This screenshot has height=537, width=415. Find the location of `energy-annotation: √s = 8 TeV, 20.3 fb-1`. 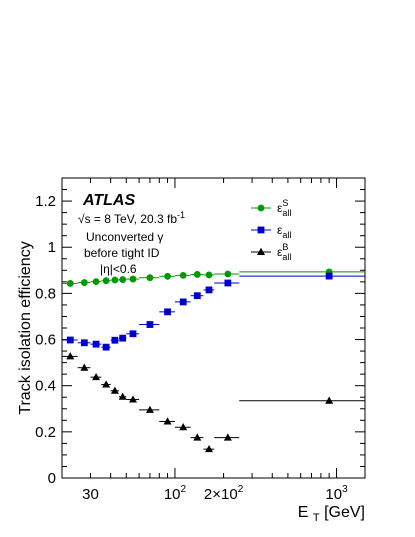

energy-annotation: √s = 8 TeV, 20.3 fb-1 is located at coordinates (131, 218).